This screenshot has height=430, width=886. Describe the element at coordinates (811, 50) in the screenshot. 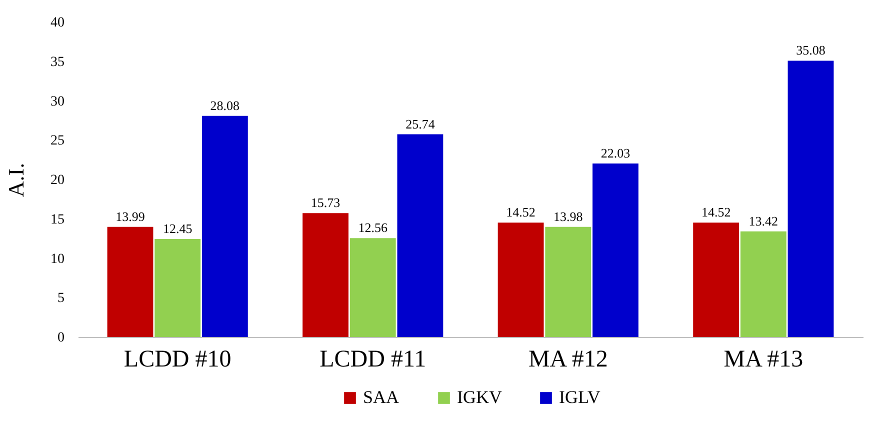

I see `data-label: 35.08` at that location.